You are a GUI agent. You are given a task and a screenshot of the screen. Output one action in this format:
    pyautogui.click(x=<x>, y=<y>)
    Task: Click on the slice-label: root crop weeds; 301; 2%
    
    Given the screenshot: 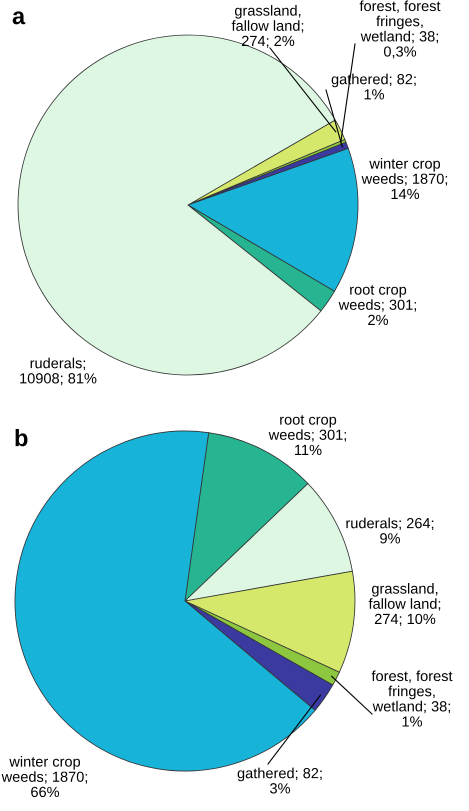 What is the action you would take?
    pyautogui.click(x=377, y=305)
    